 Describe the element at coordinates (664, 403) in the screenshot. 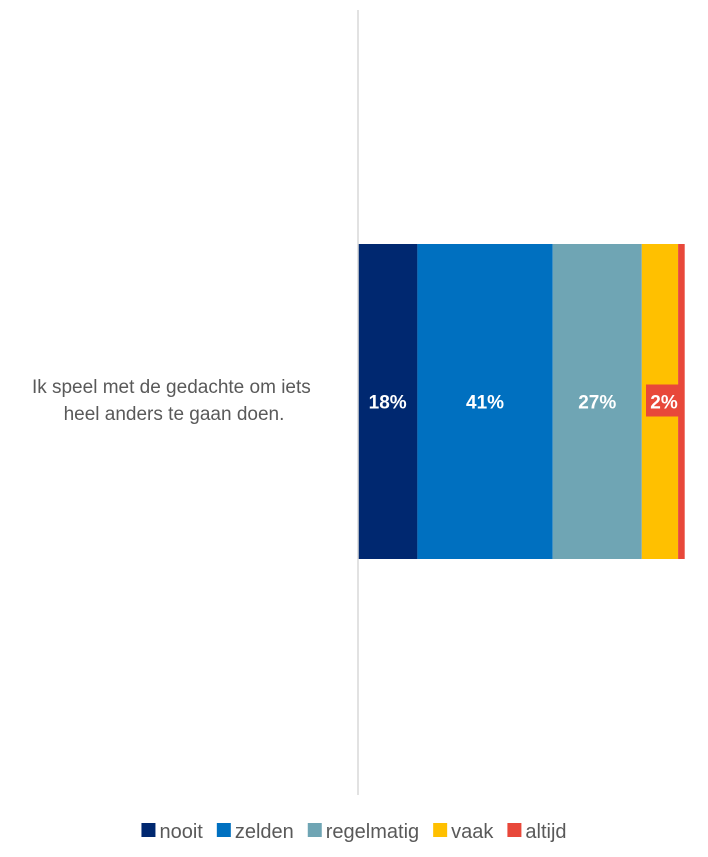

I see `data-label-altijd: 2%` at that location.